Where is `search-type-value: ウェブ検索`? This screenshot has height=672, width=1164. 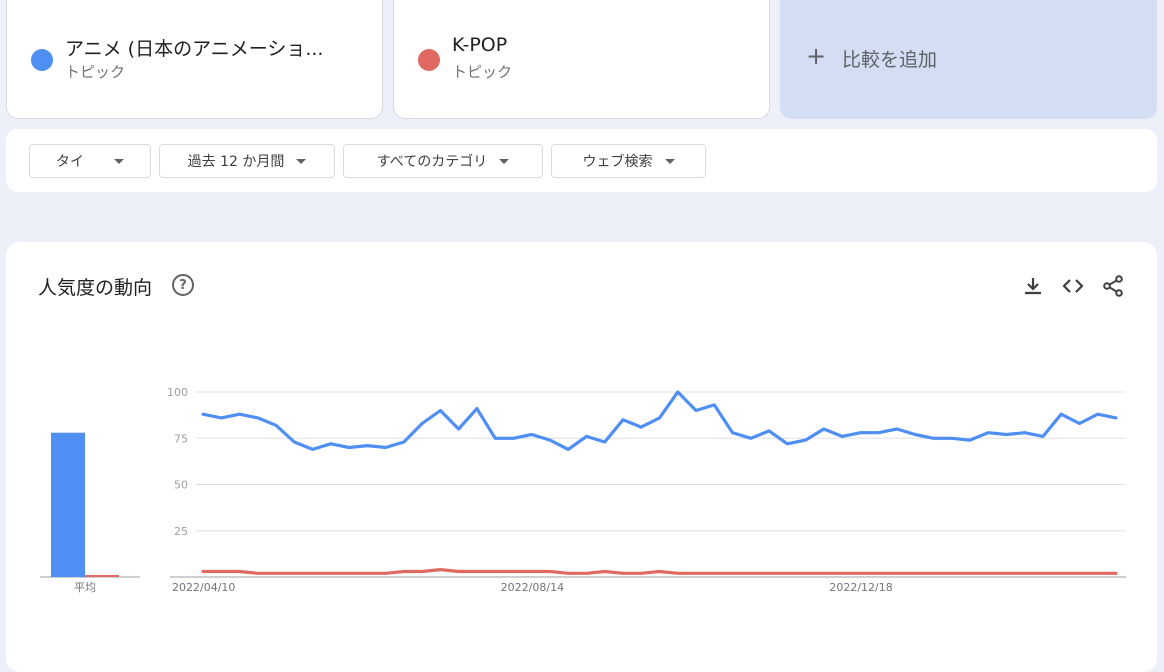
search-type-value: ウェブ検索 is located at coordinates (617, 162).